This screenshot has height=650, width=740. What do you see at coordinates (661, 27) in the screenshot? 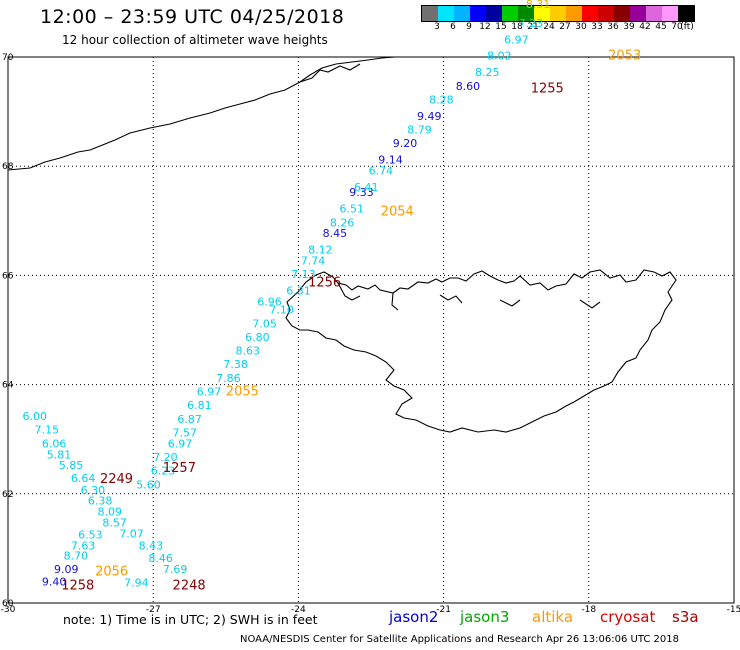
I see `colorbar-tick-label: 45` at bounding box center [661, 27].